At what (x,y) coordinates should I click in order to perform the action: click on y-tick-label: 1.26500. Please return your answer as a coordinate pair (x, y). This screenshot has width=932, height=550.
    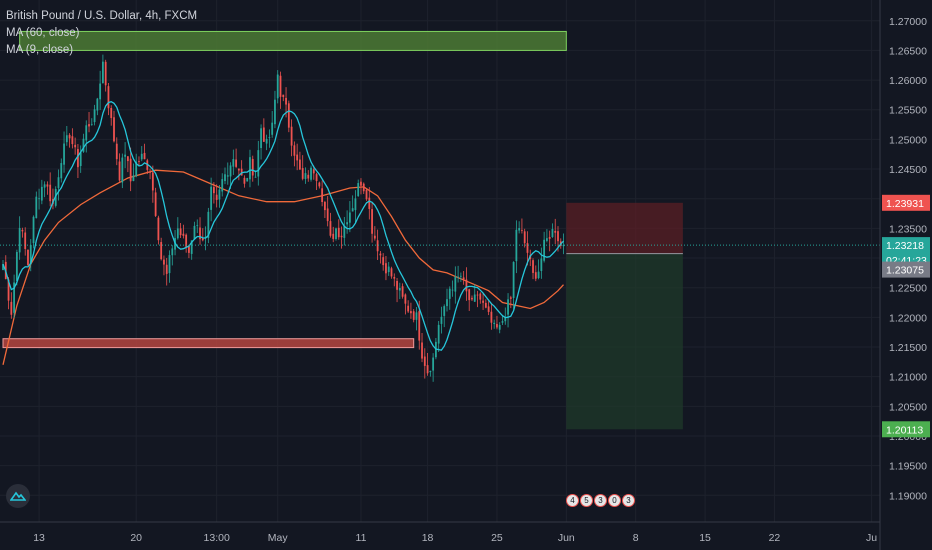
    Looking at the image, I should click on (908, 51).